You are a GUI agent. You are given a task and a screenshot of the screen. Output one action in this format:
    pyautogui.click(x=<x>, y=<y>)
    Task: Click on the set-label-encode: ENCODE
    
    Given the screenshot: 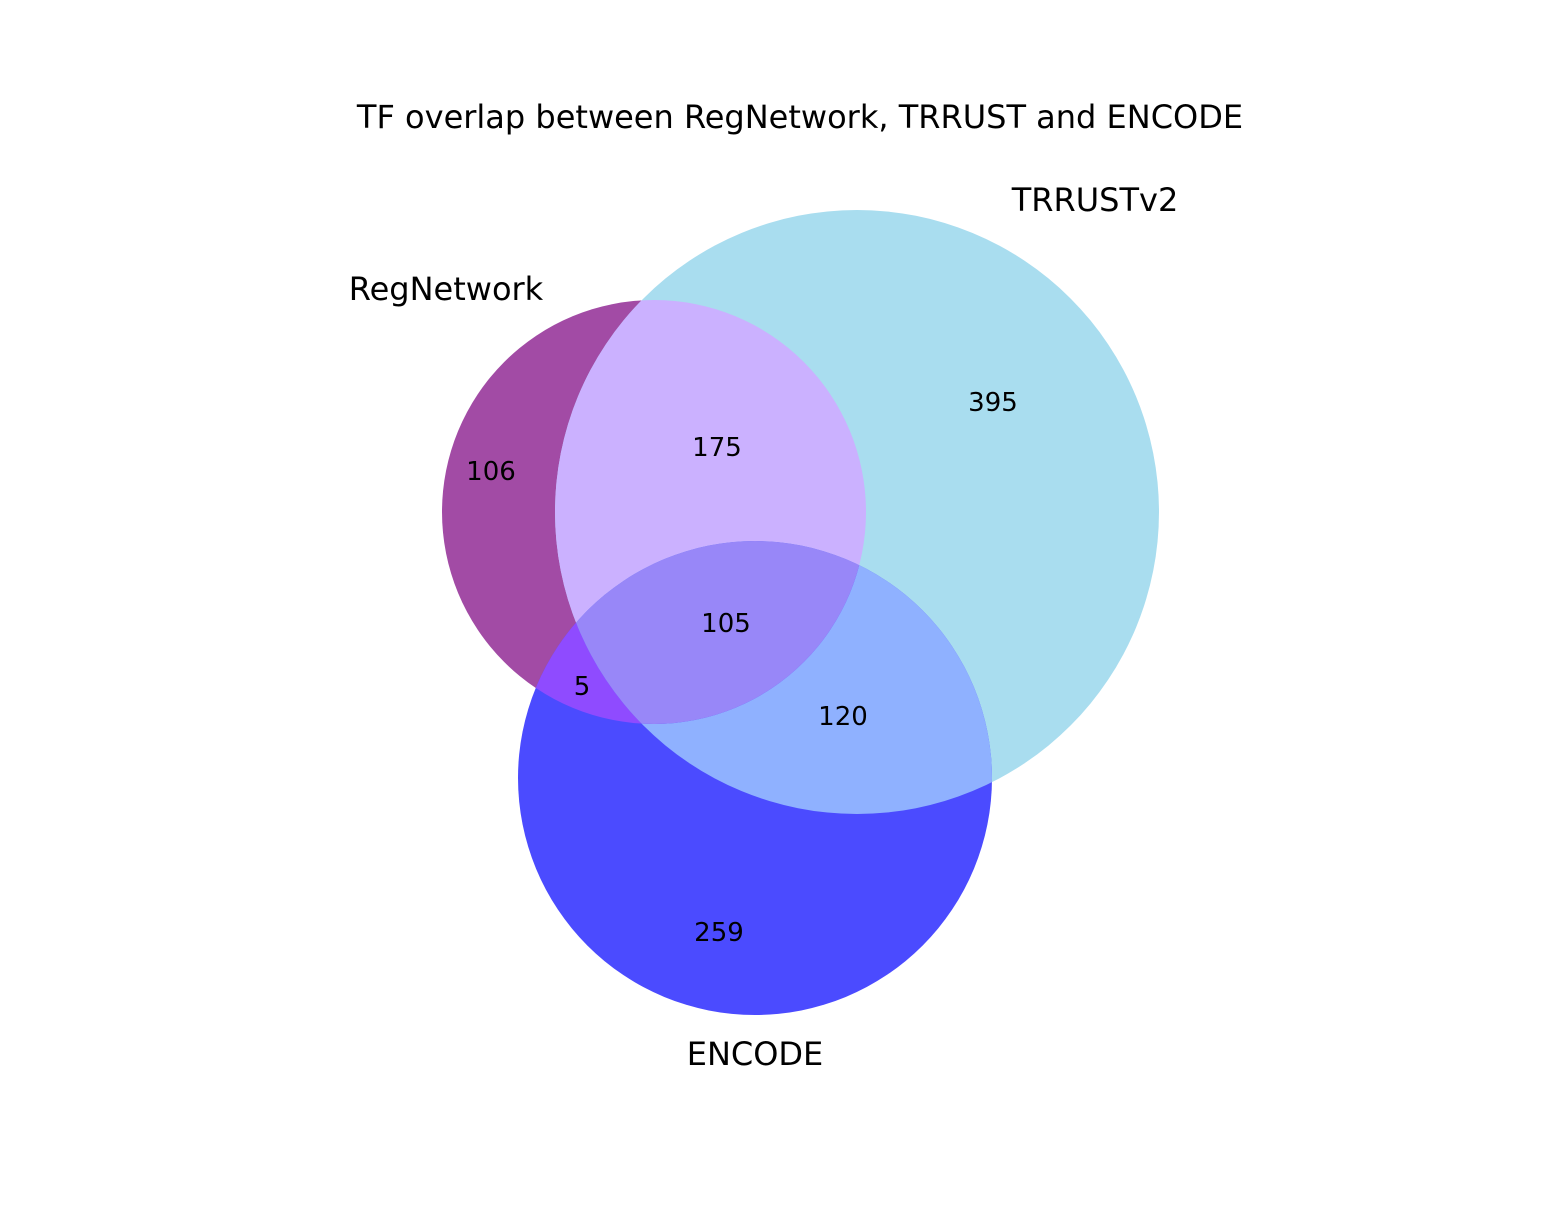 What is the action you would take?
    pyautogui.click(x=755, y=1054)
    